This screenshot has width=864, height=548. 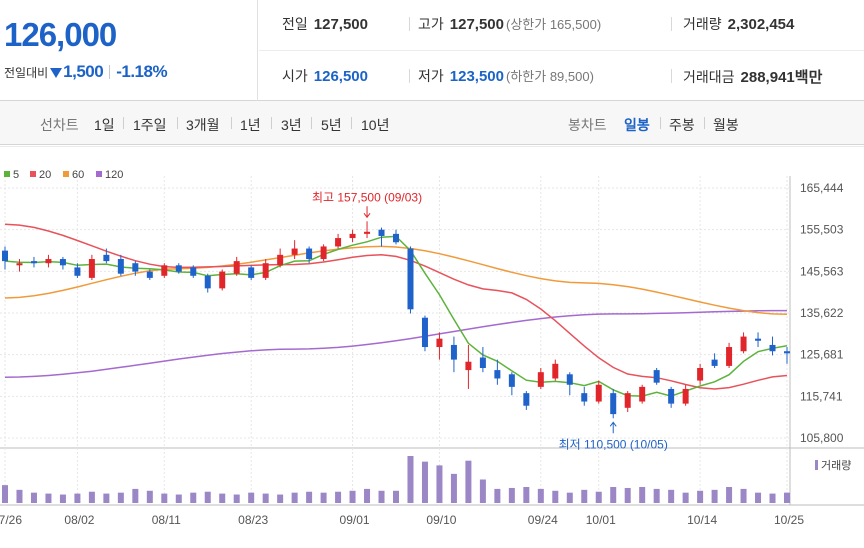 What do you see at coordinates (291, 125) in the screenshot?
I see `period-3y-button: 3년` at bounding box center [291, 125].